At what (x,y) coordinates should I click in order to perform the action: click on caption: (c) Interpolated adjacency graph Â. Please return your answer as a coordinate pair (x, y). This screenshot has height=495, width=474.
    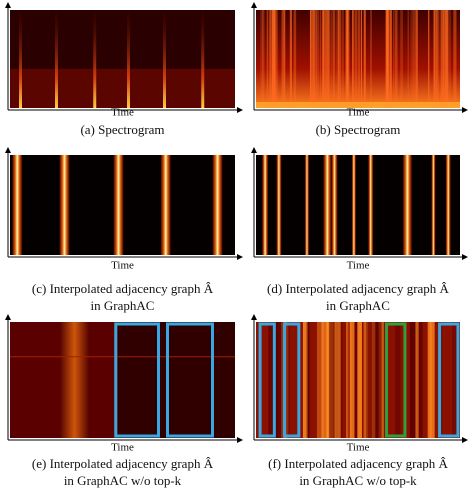
    Looking at the image, I should click on (123, 288).